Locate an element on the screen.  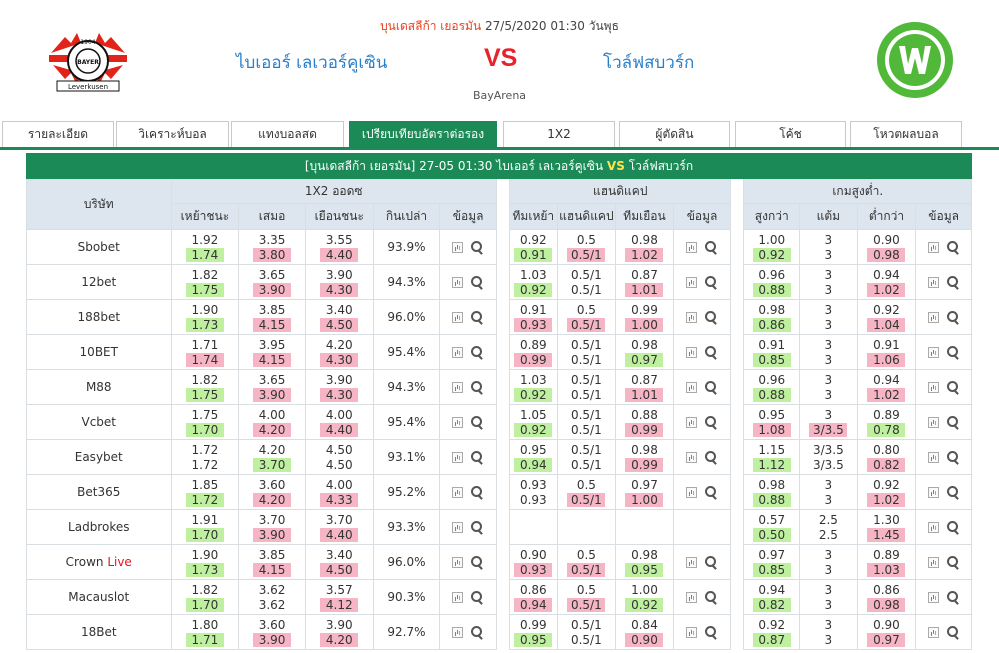
tab-6: โค้ช is located at coordinates (790, 134).